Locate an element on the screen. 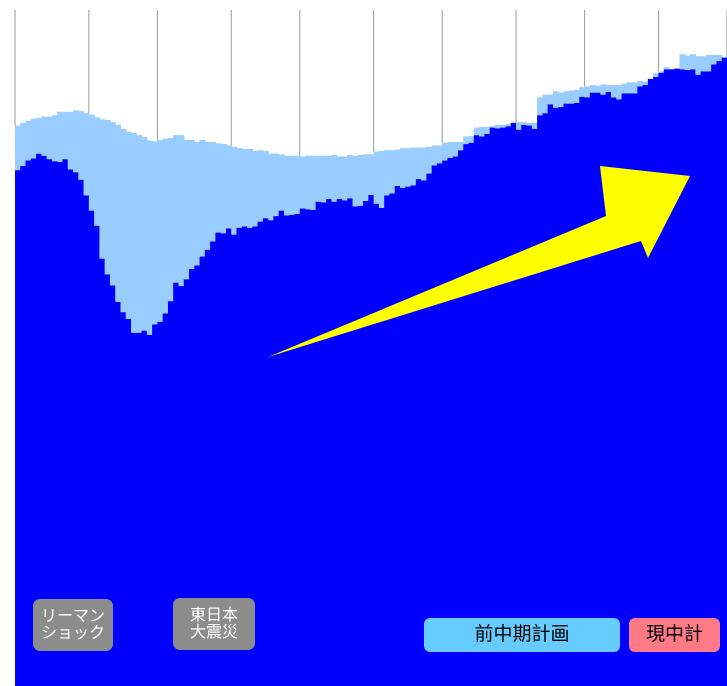 The image size is (727, 686). annotation-great-east-japan-earthquake: 東日本 大震災 is located at coordinates (214, 624).